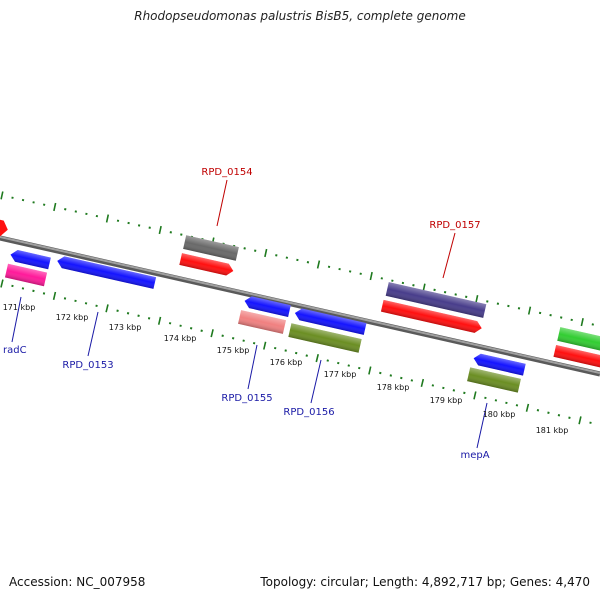 Image resolution: width=600 pixels, height=600 pixels. I want to click on gene-label-mepa: mepA, so click(474, 455).